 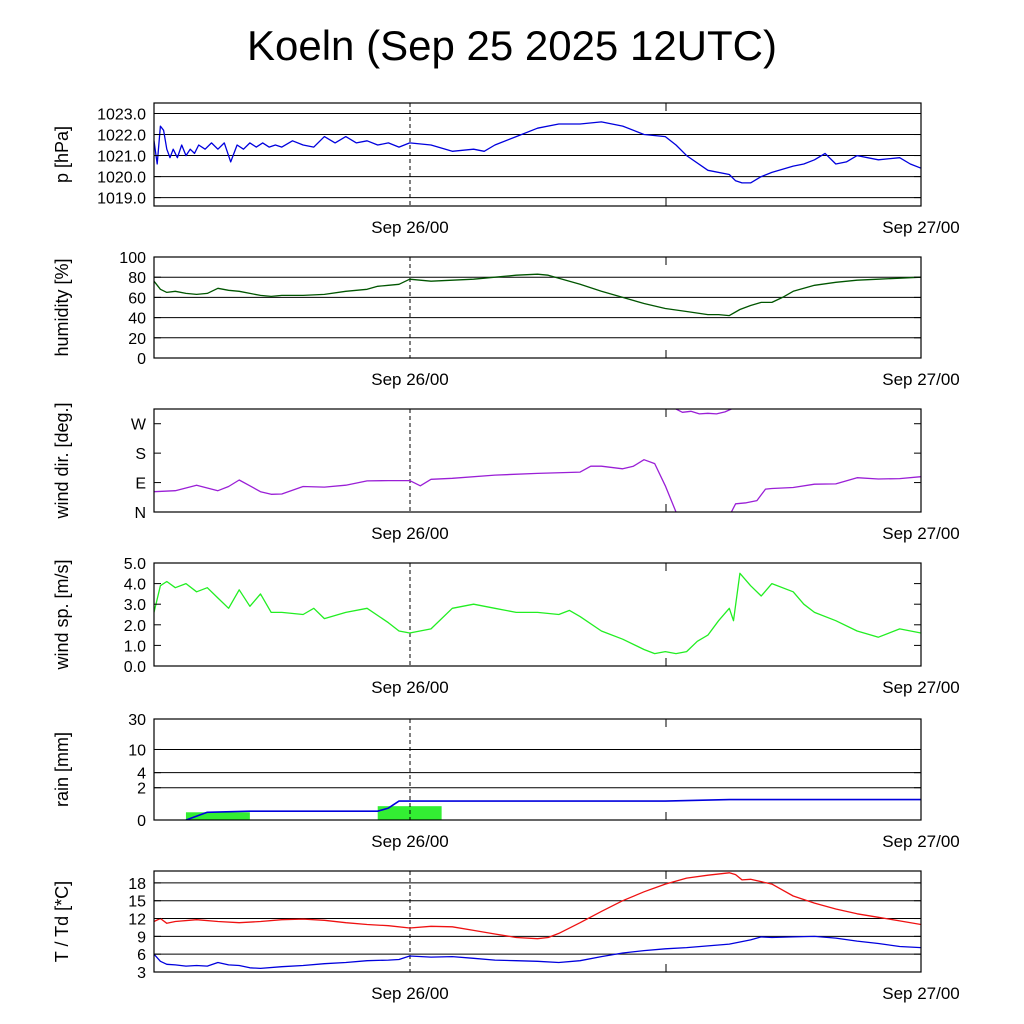 I want to click on y-tick-label: 80, so click(x=137, y=278).